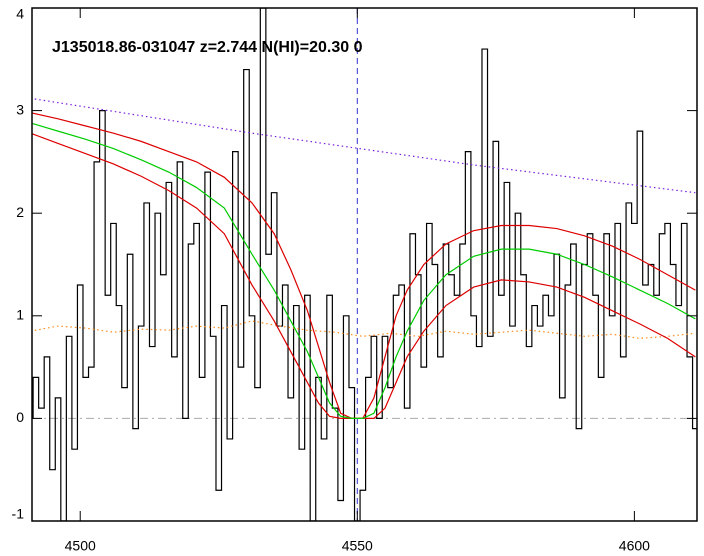 Image resolution: width=704 pixels, height=556 pixels. What do you see at coordinates (20, 14) in the screenshot?
I see `y-tick-label: 4` at bounding box center [20, 14].